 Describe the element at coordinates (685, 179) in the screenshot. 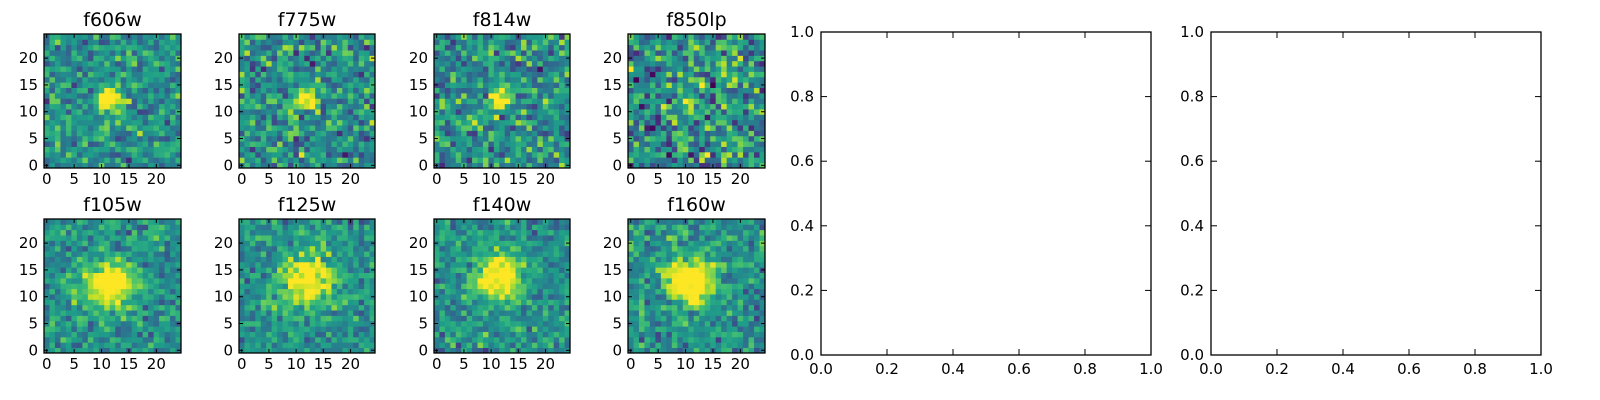

I see `x-tick-label: 10` at that location.